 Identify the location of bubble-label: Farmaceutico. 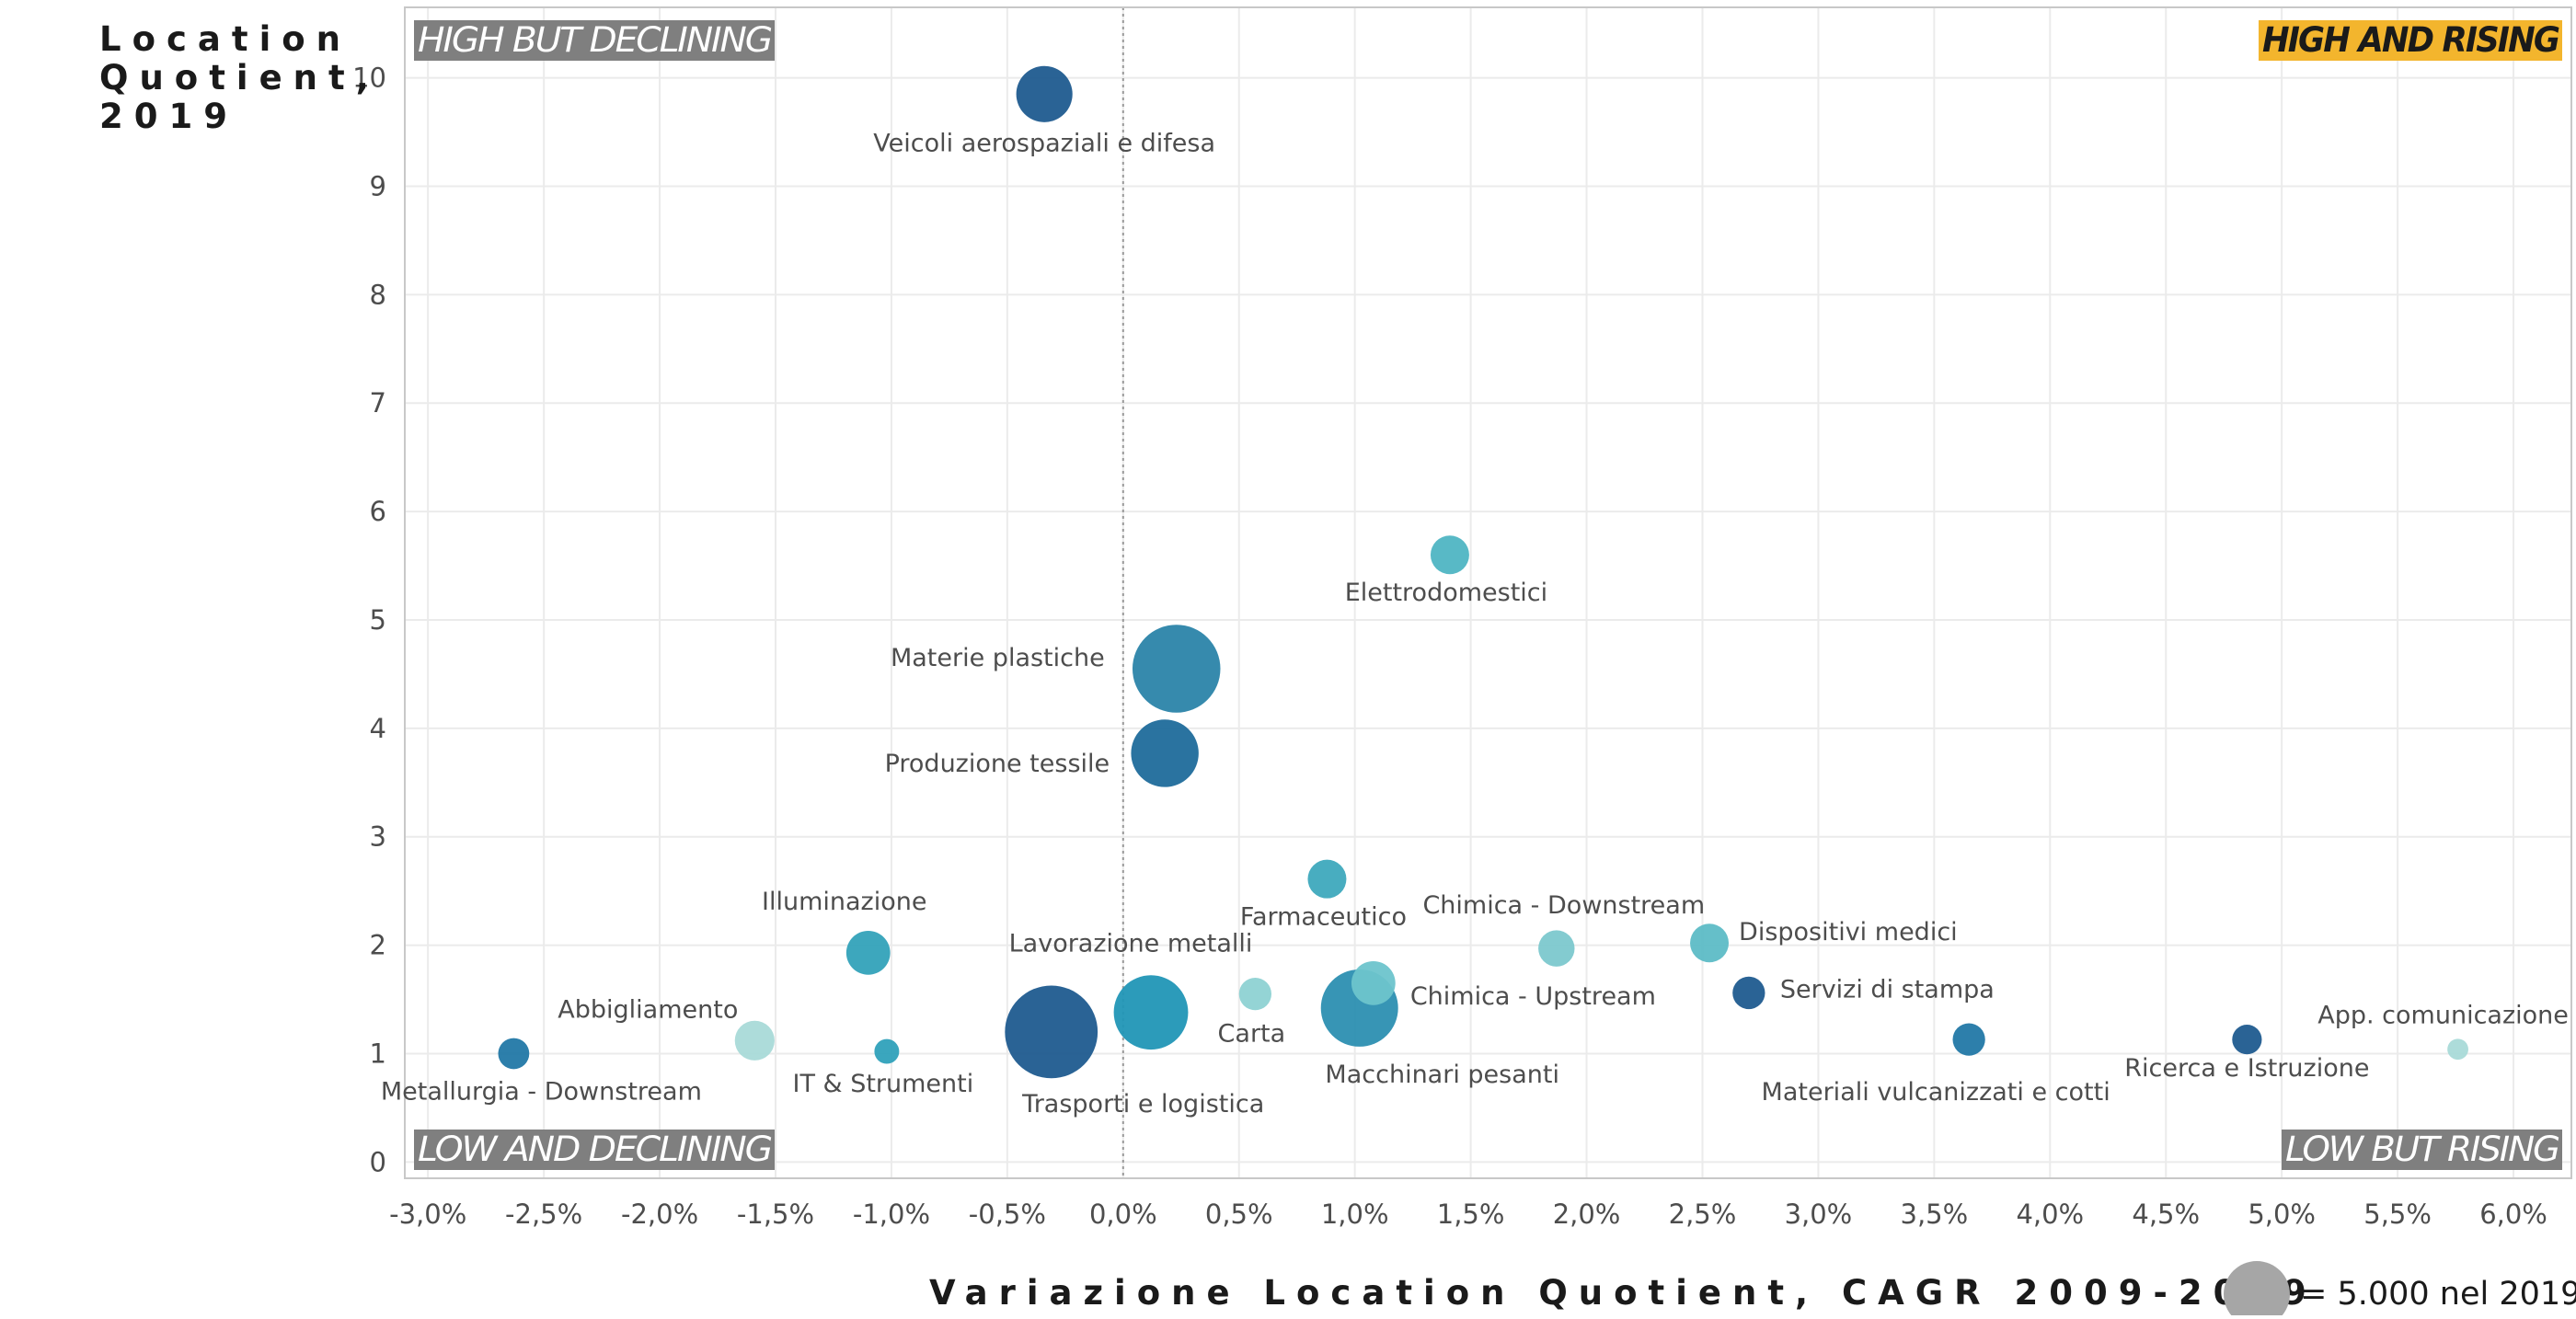
(1323, 918).